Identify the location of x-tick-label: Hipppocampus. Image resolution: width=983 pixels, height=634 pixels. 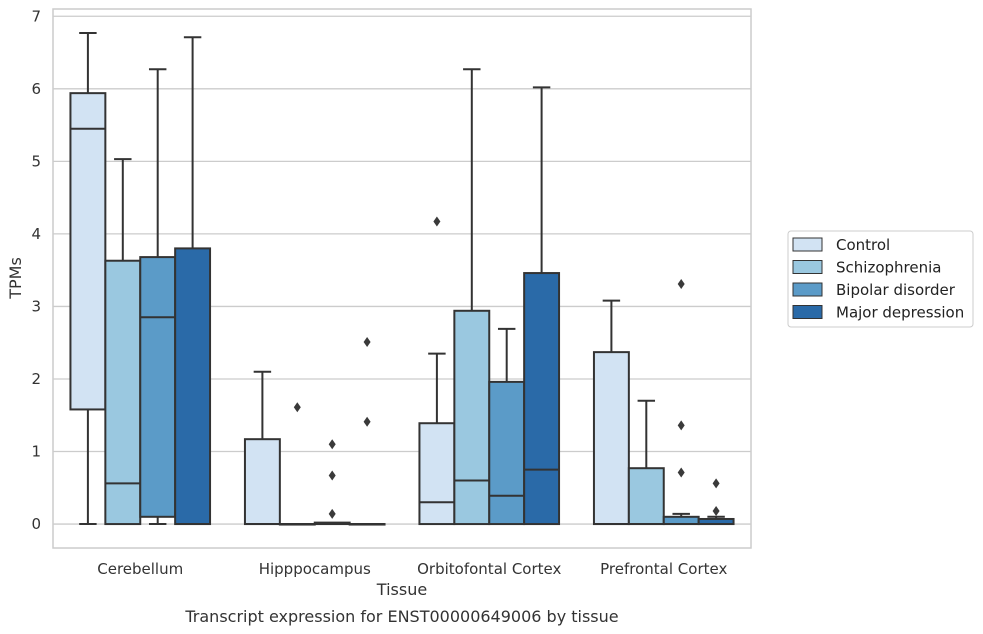
(315, 569).